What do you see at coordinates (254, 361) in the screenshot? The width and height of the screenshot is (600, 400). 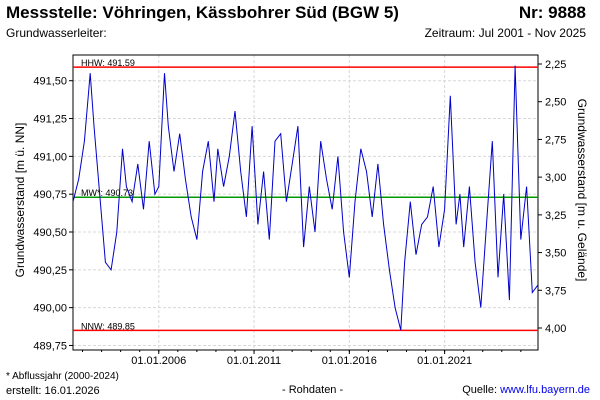 I see `x-tick-label: 01.01.2011` at bounding box center [254, 361].